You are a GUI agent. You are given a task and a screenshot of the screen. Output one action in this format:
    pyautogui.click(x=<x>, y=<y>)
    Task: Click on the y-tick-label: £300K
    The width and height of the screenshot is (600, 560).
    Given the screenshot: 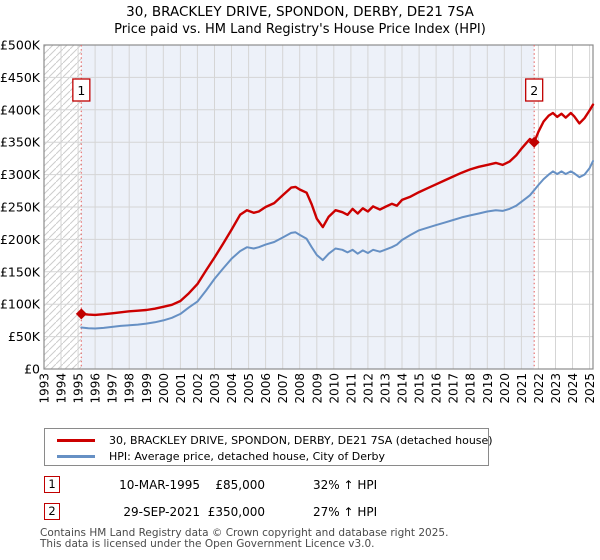 What is the action you would take?
    pyautogui.click(x=20, y=174)
    